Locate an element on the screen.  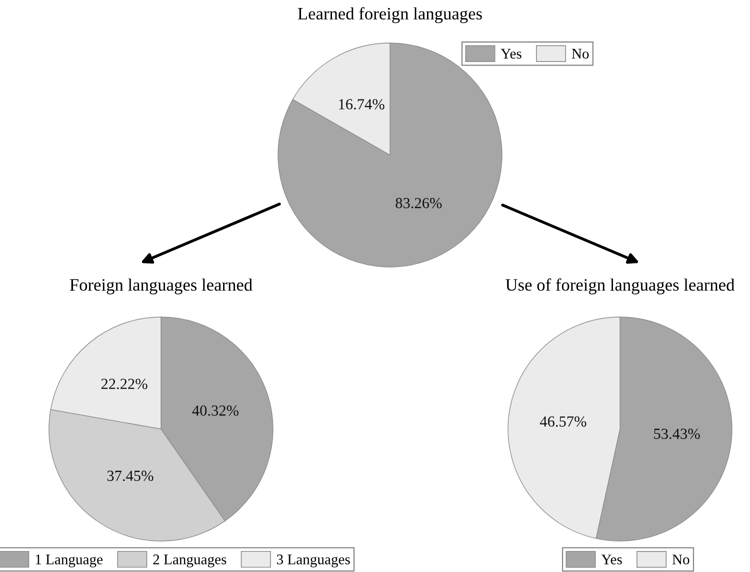
data-label: 83.26% is located at coordinates (419, 203).